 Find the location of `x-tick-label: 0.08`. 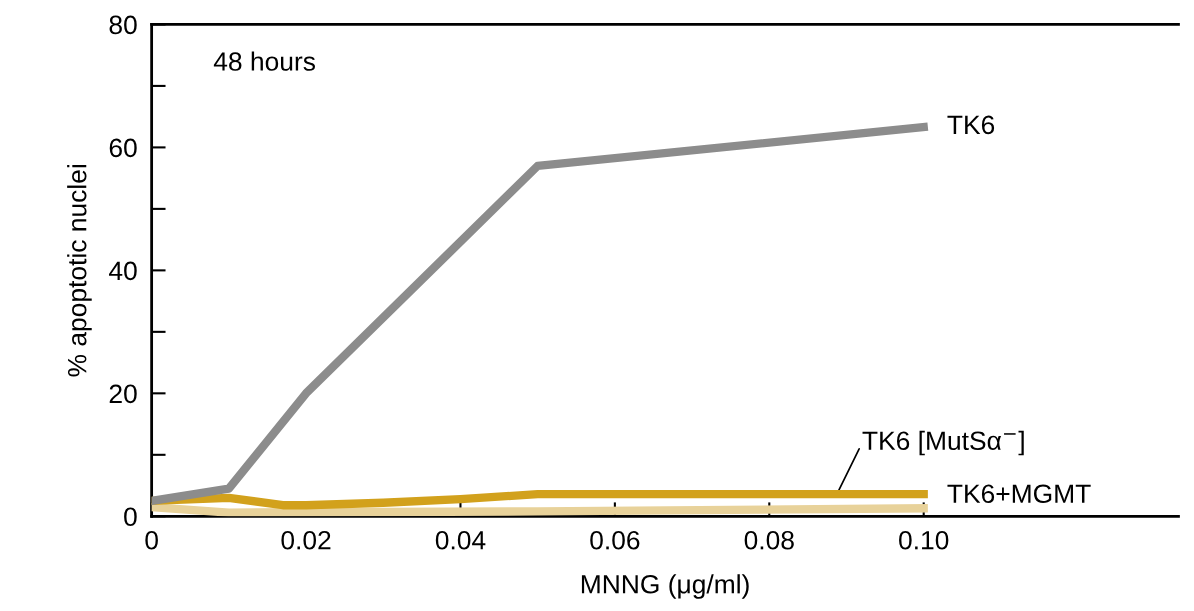

x-tick-label: 0.08 is located at coordinates (769, 540).